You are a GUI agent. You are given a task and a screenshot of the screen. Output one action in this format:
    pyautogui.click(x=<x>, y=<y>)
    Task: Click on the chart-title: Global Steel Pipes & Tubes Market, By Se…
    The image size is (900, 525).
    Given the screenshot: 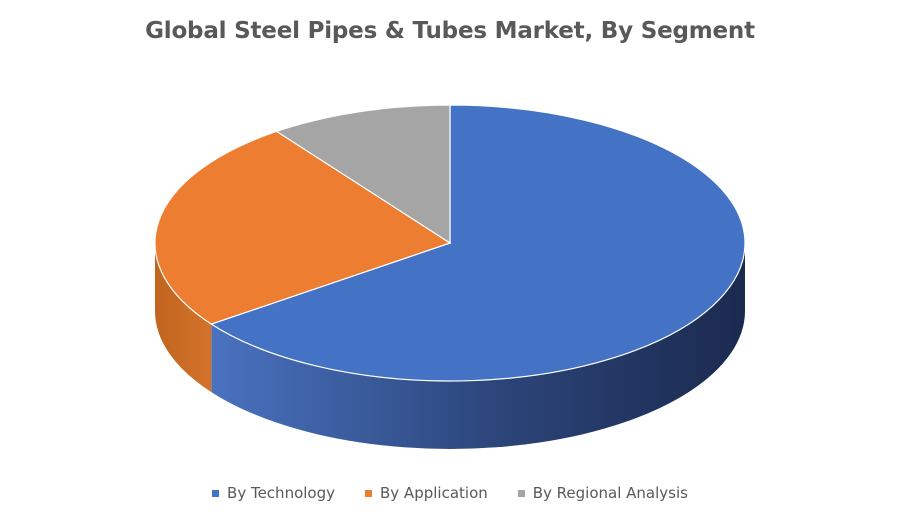 What is the action you would take?
    pyautogui.click(x=450, y=31)
    